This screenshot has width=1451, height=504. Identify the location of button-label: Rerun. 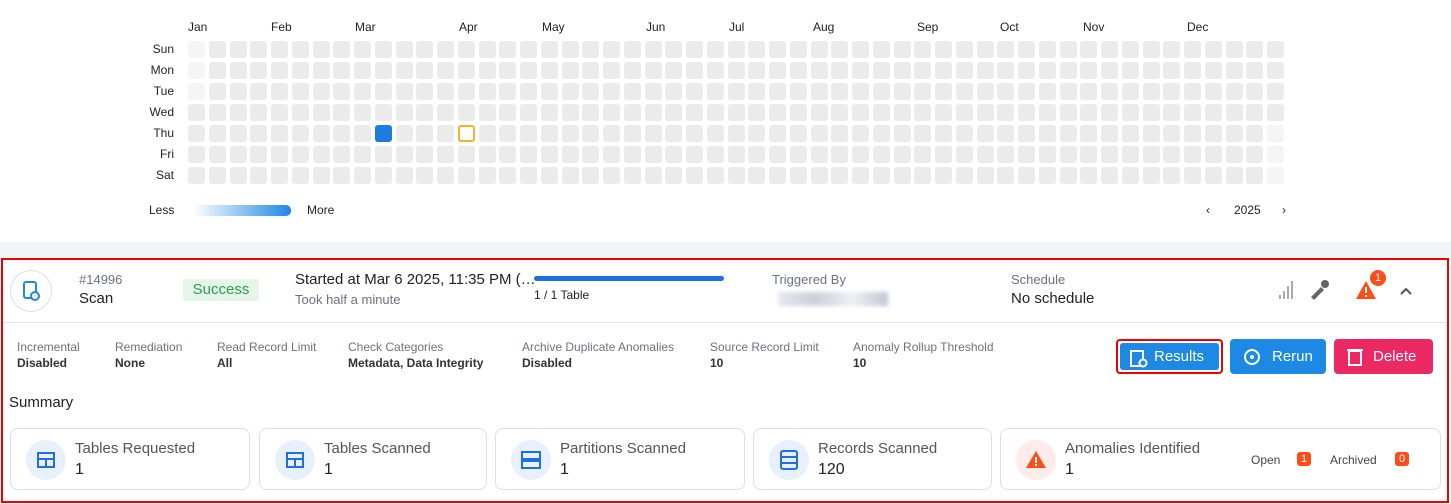
(1292, 356).